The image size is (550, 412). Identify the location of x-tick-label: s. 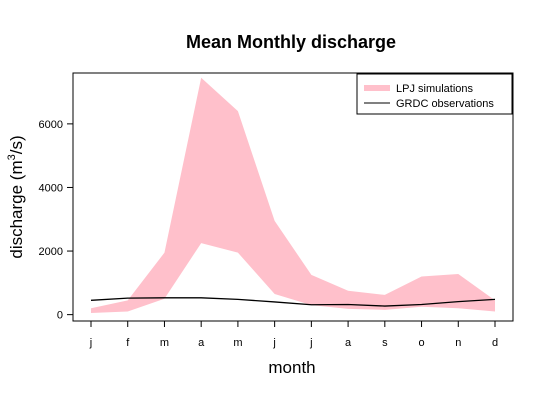
(385, 343).